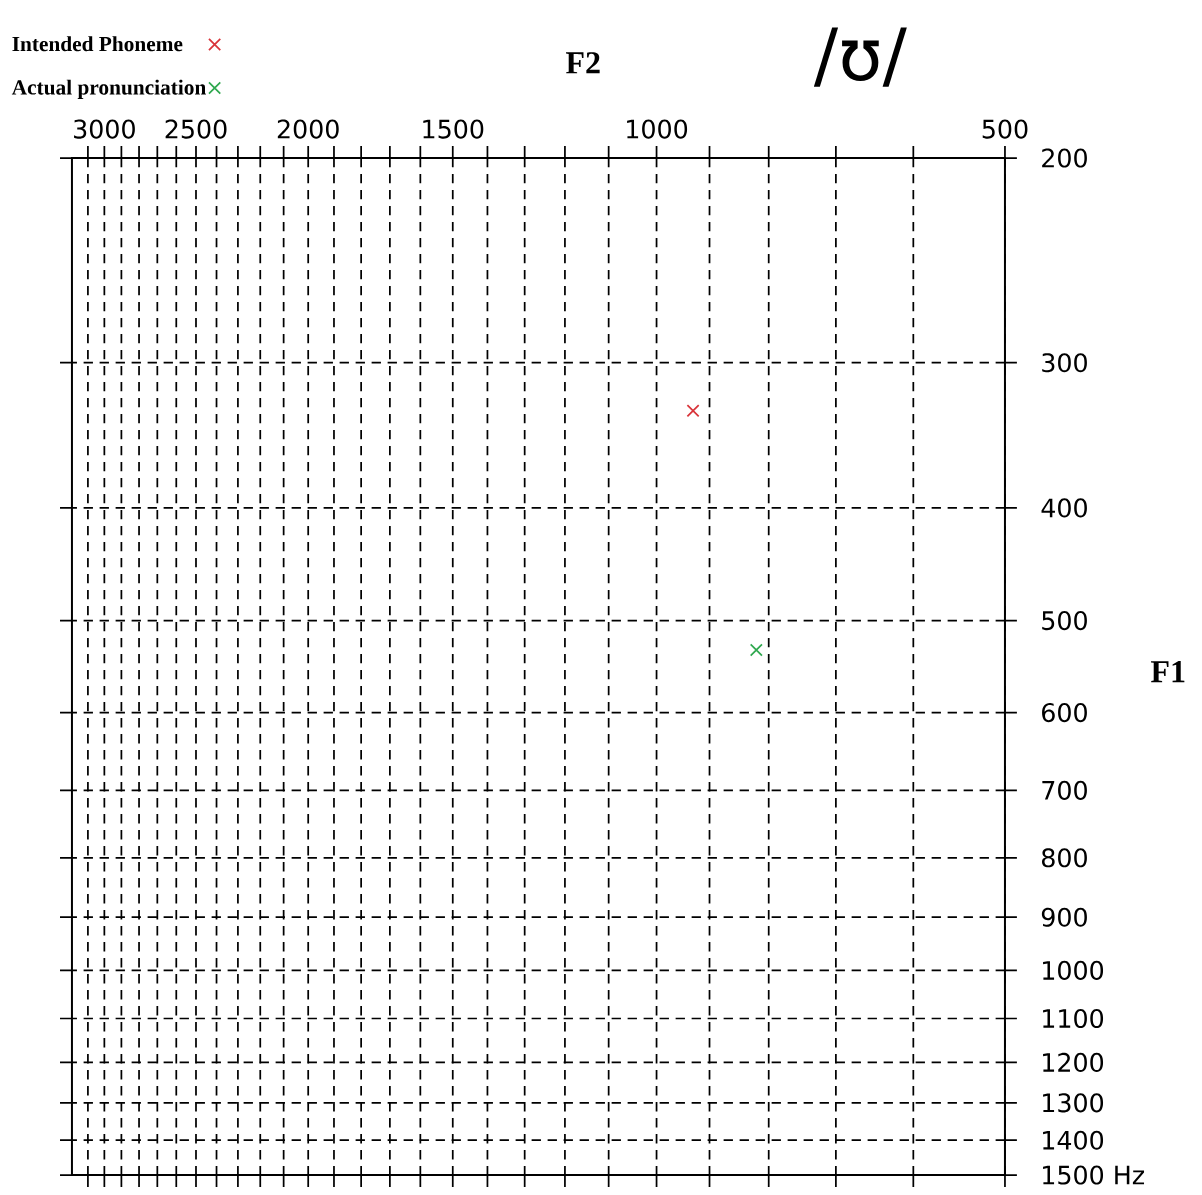 This screenshot has width=1202, height=1195. What do you see at coordinates (860, 57) in the screenshot?
I see `chart-title: /ʊ/` at bounding box center [860, 57].